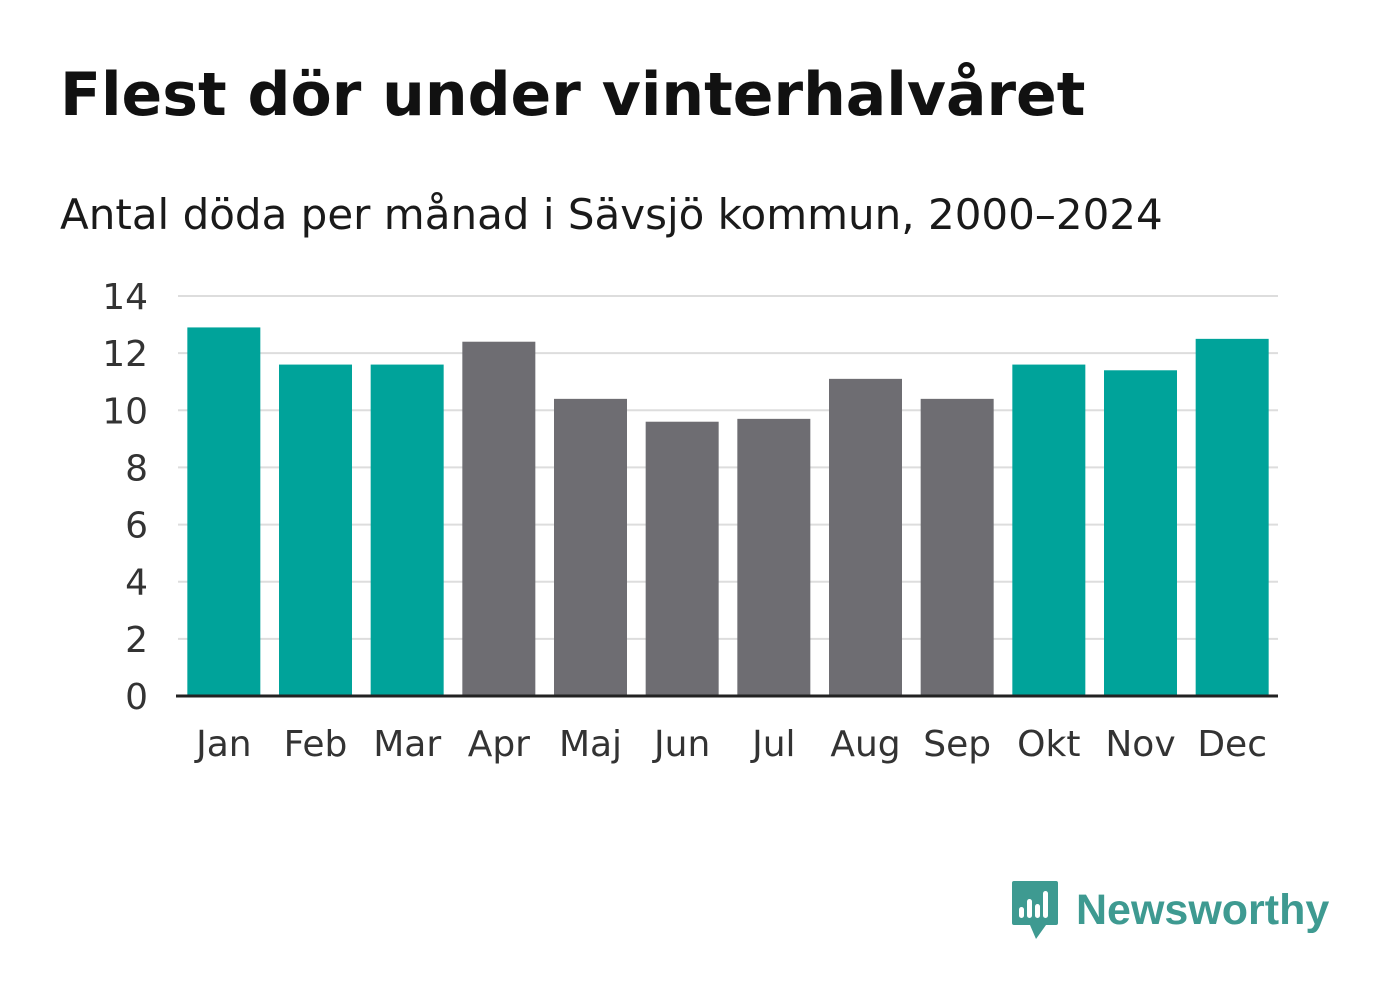 The image size is (1382, 999). What do you see at coordinates (136, 583) in the screenshot?
I see `y-tick-label: 4` at bounding box center [136, 583].